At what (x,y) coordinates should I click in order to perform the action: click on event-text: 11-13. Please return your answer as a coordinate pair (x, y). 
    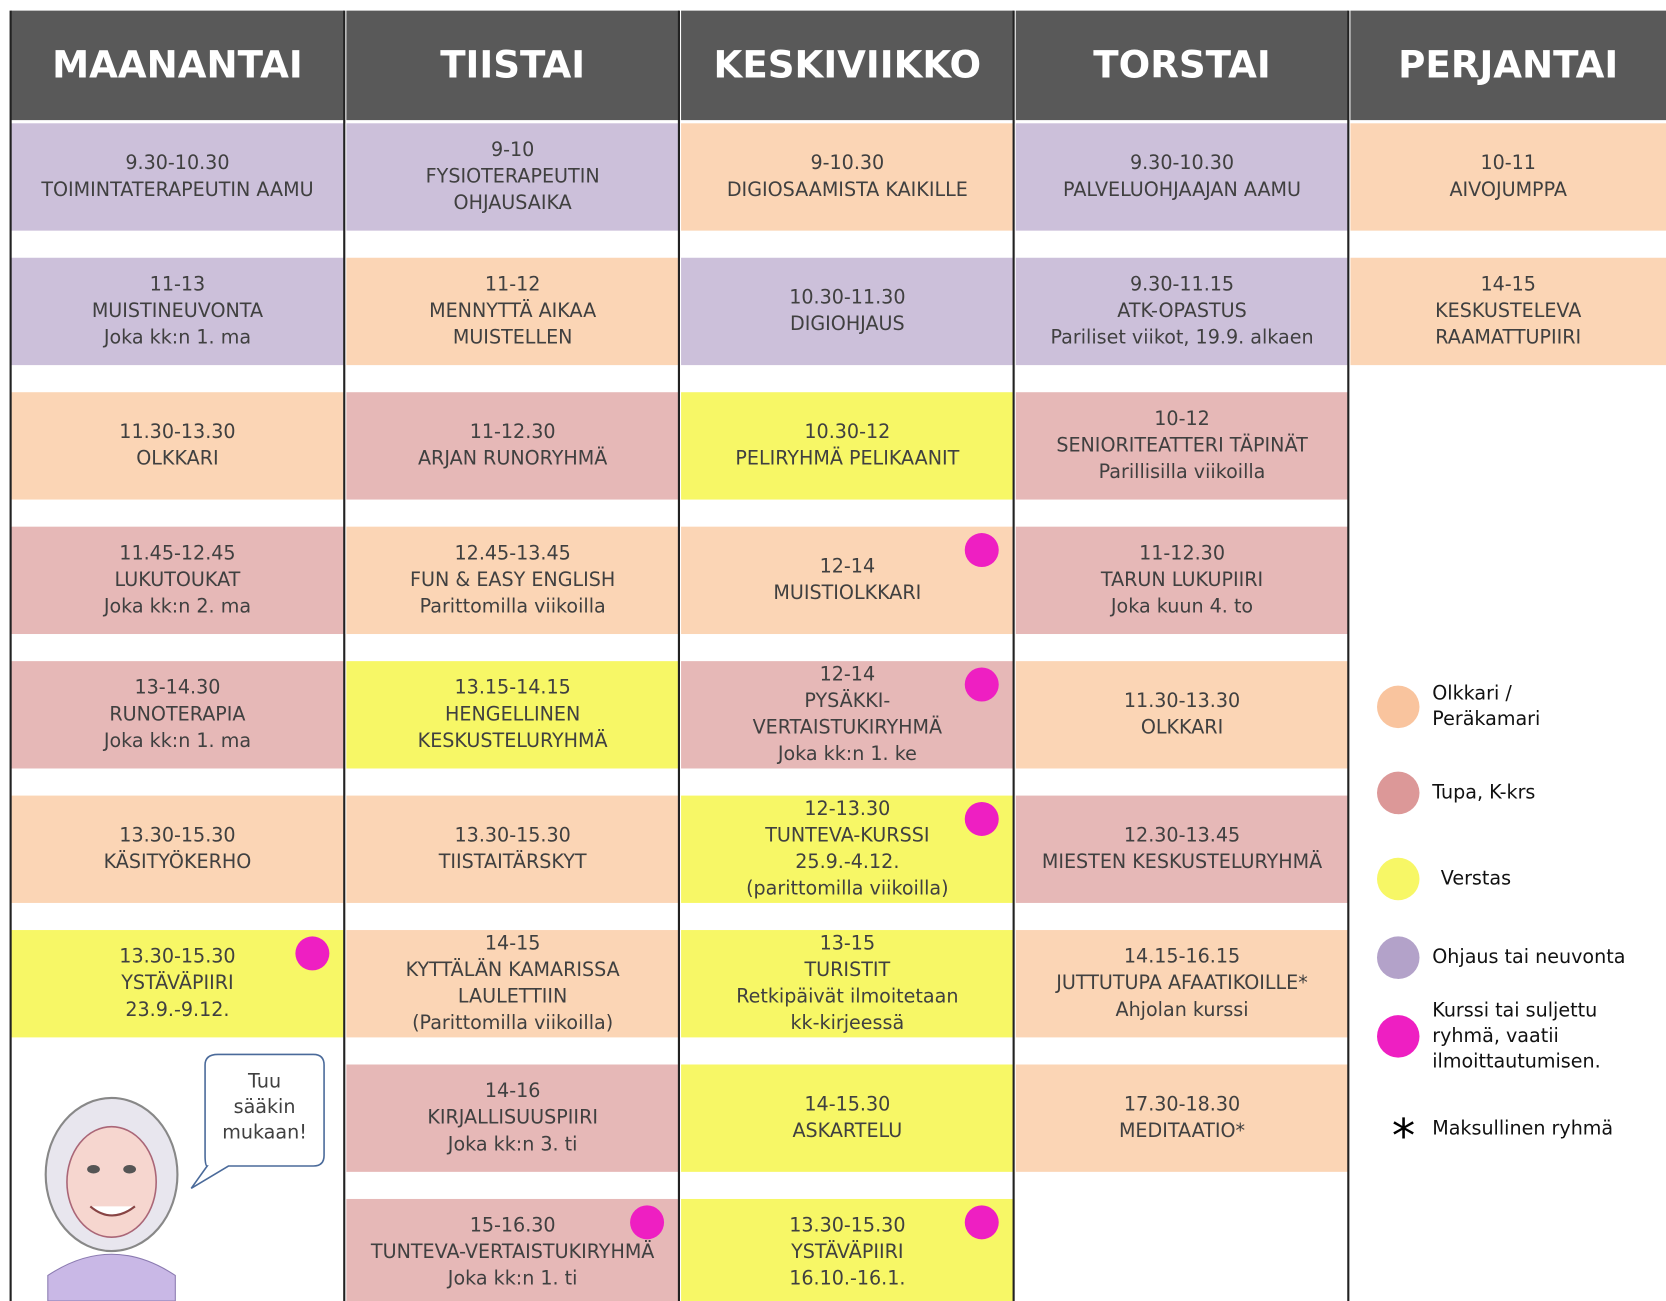
    Looking at the image, I should click on (178, 283).